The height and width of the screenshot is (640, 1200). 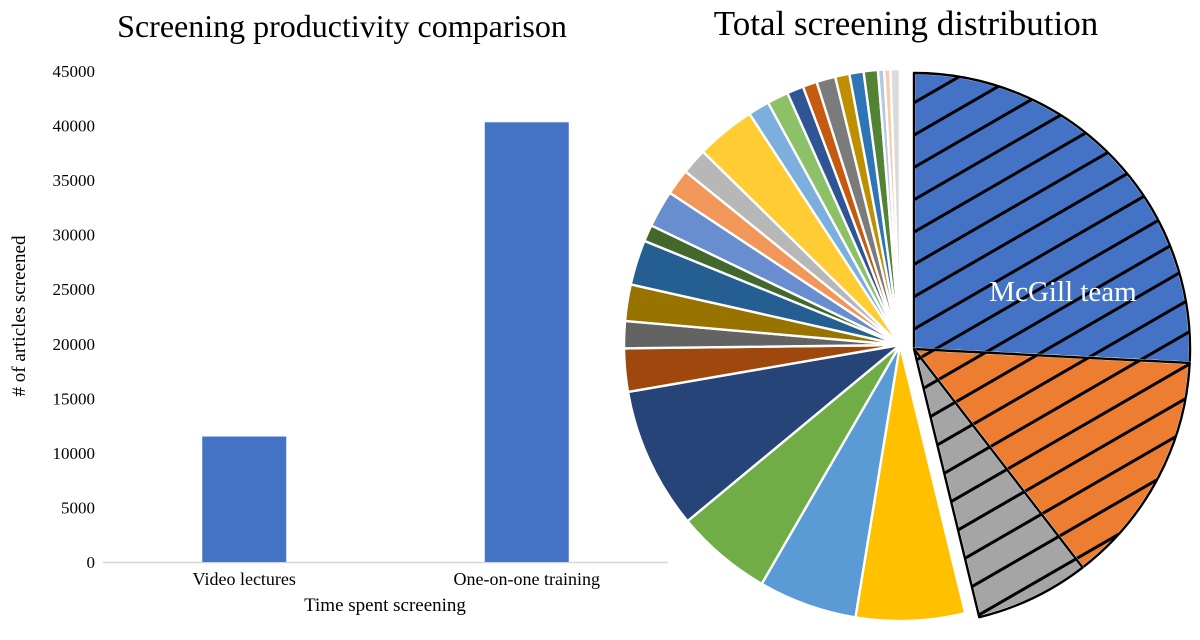 I want to click on pie-slice-label: McGill team, so click(x=1063, y=292).